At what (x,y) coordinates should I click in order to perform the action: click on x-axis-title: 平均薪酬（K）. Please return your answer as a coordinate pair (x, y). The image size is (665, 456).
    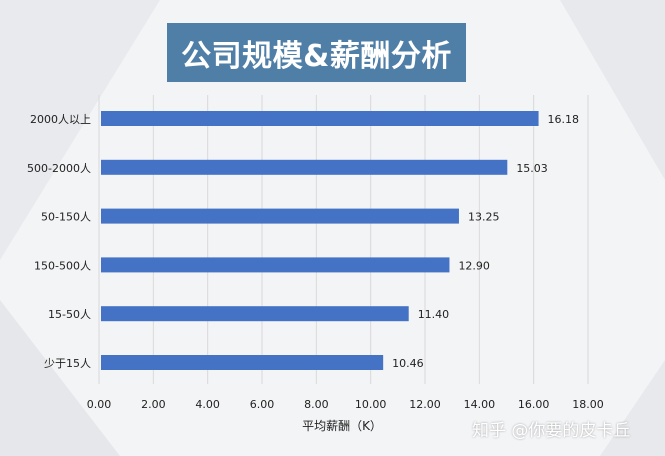
    Looking at the image, I should click on (342, 426).